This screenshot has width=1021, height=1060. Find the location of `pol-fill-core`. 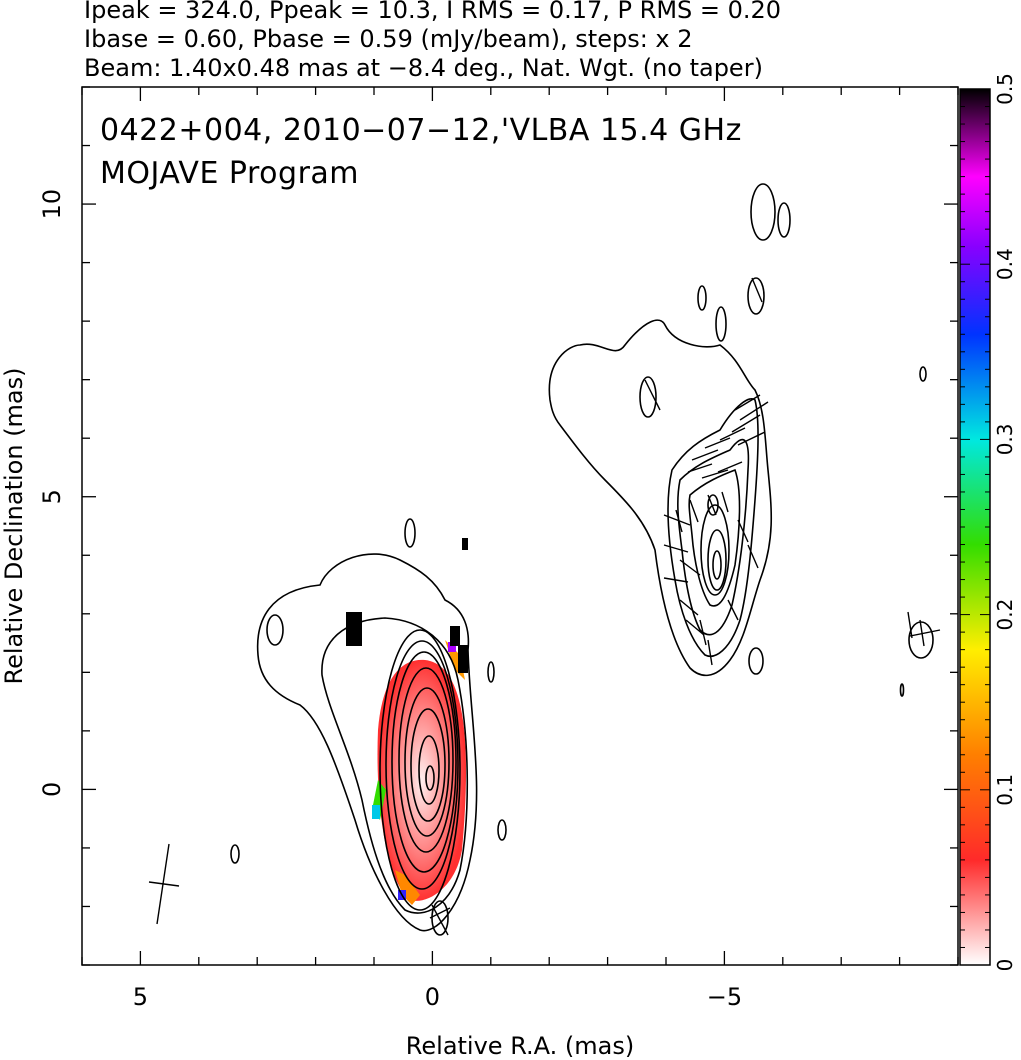

pol-fill-core is located at coordinates (422, 780).